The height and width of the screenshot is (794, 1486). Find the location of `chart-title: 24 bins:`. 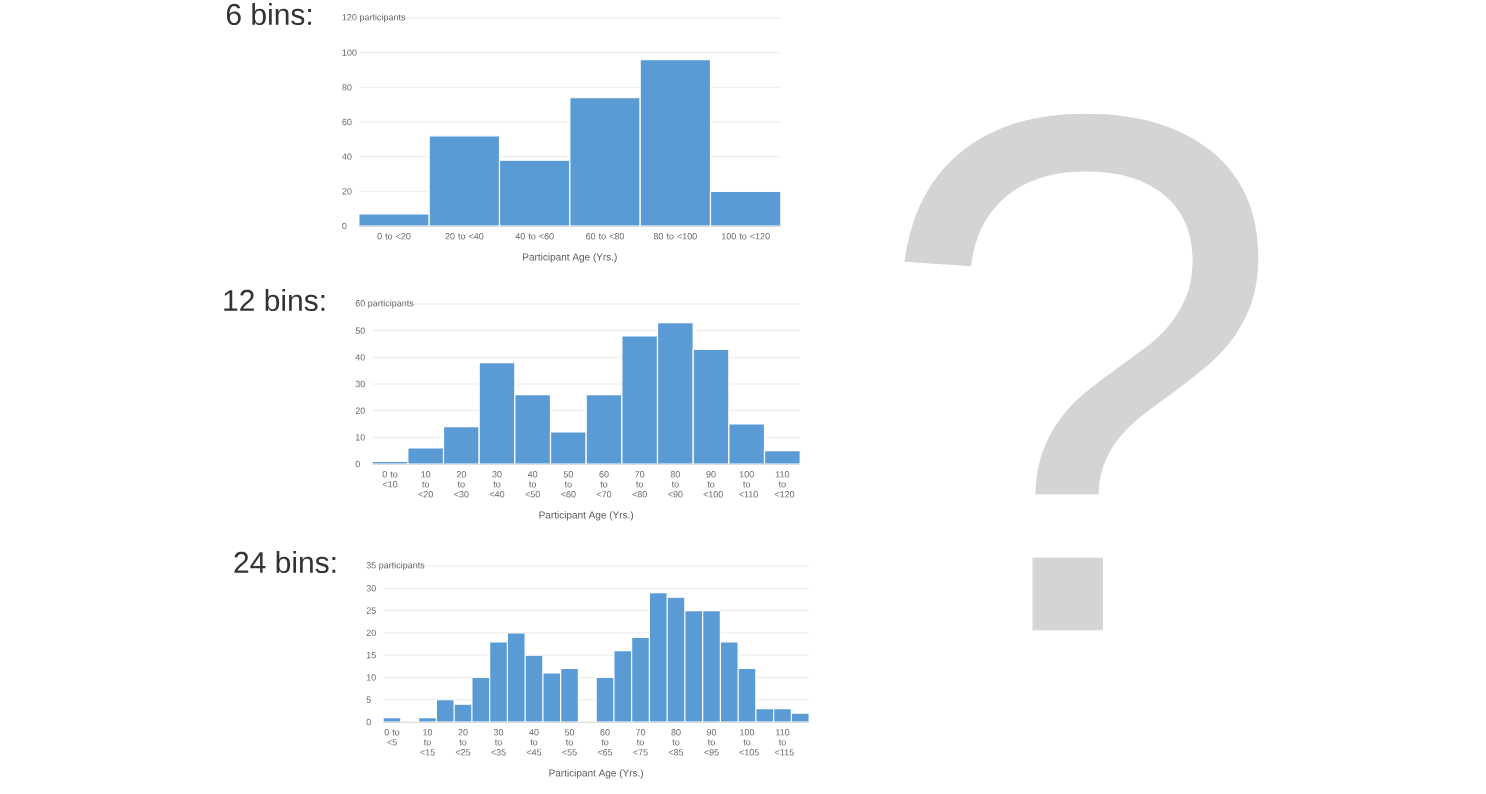

chart-title: 24 bins: is located at coordinates (285, 562).